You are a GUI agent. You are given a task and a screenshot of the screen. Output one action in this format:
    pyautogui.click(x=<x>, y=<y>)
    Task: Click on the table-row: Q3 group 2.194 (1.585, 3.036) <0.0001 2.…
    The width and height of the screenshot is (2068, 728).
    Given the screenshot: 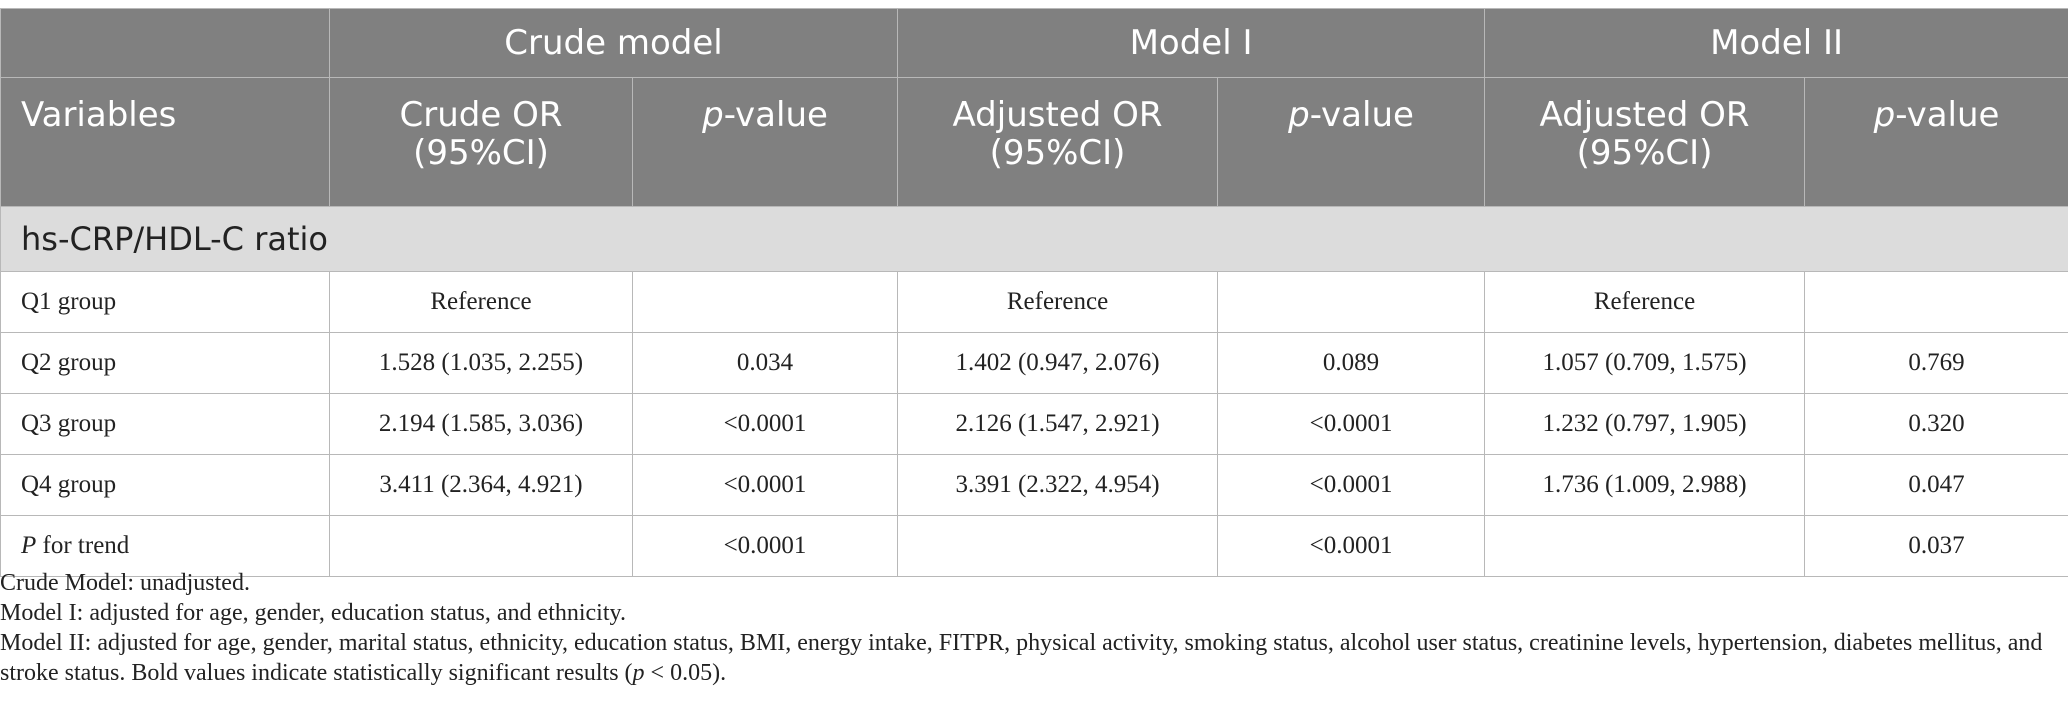 What is the action you would take?
    pyautogui.click(x=1034, y=424)
    